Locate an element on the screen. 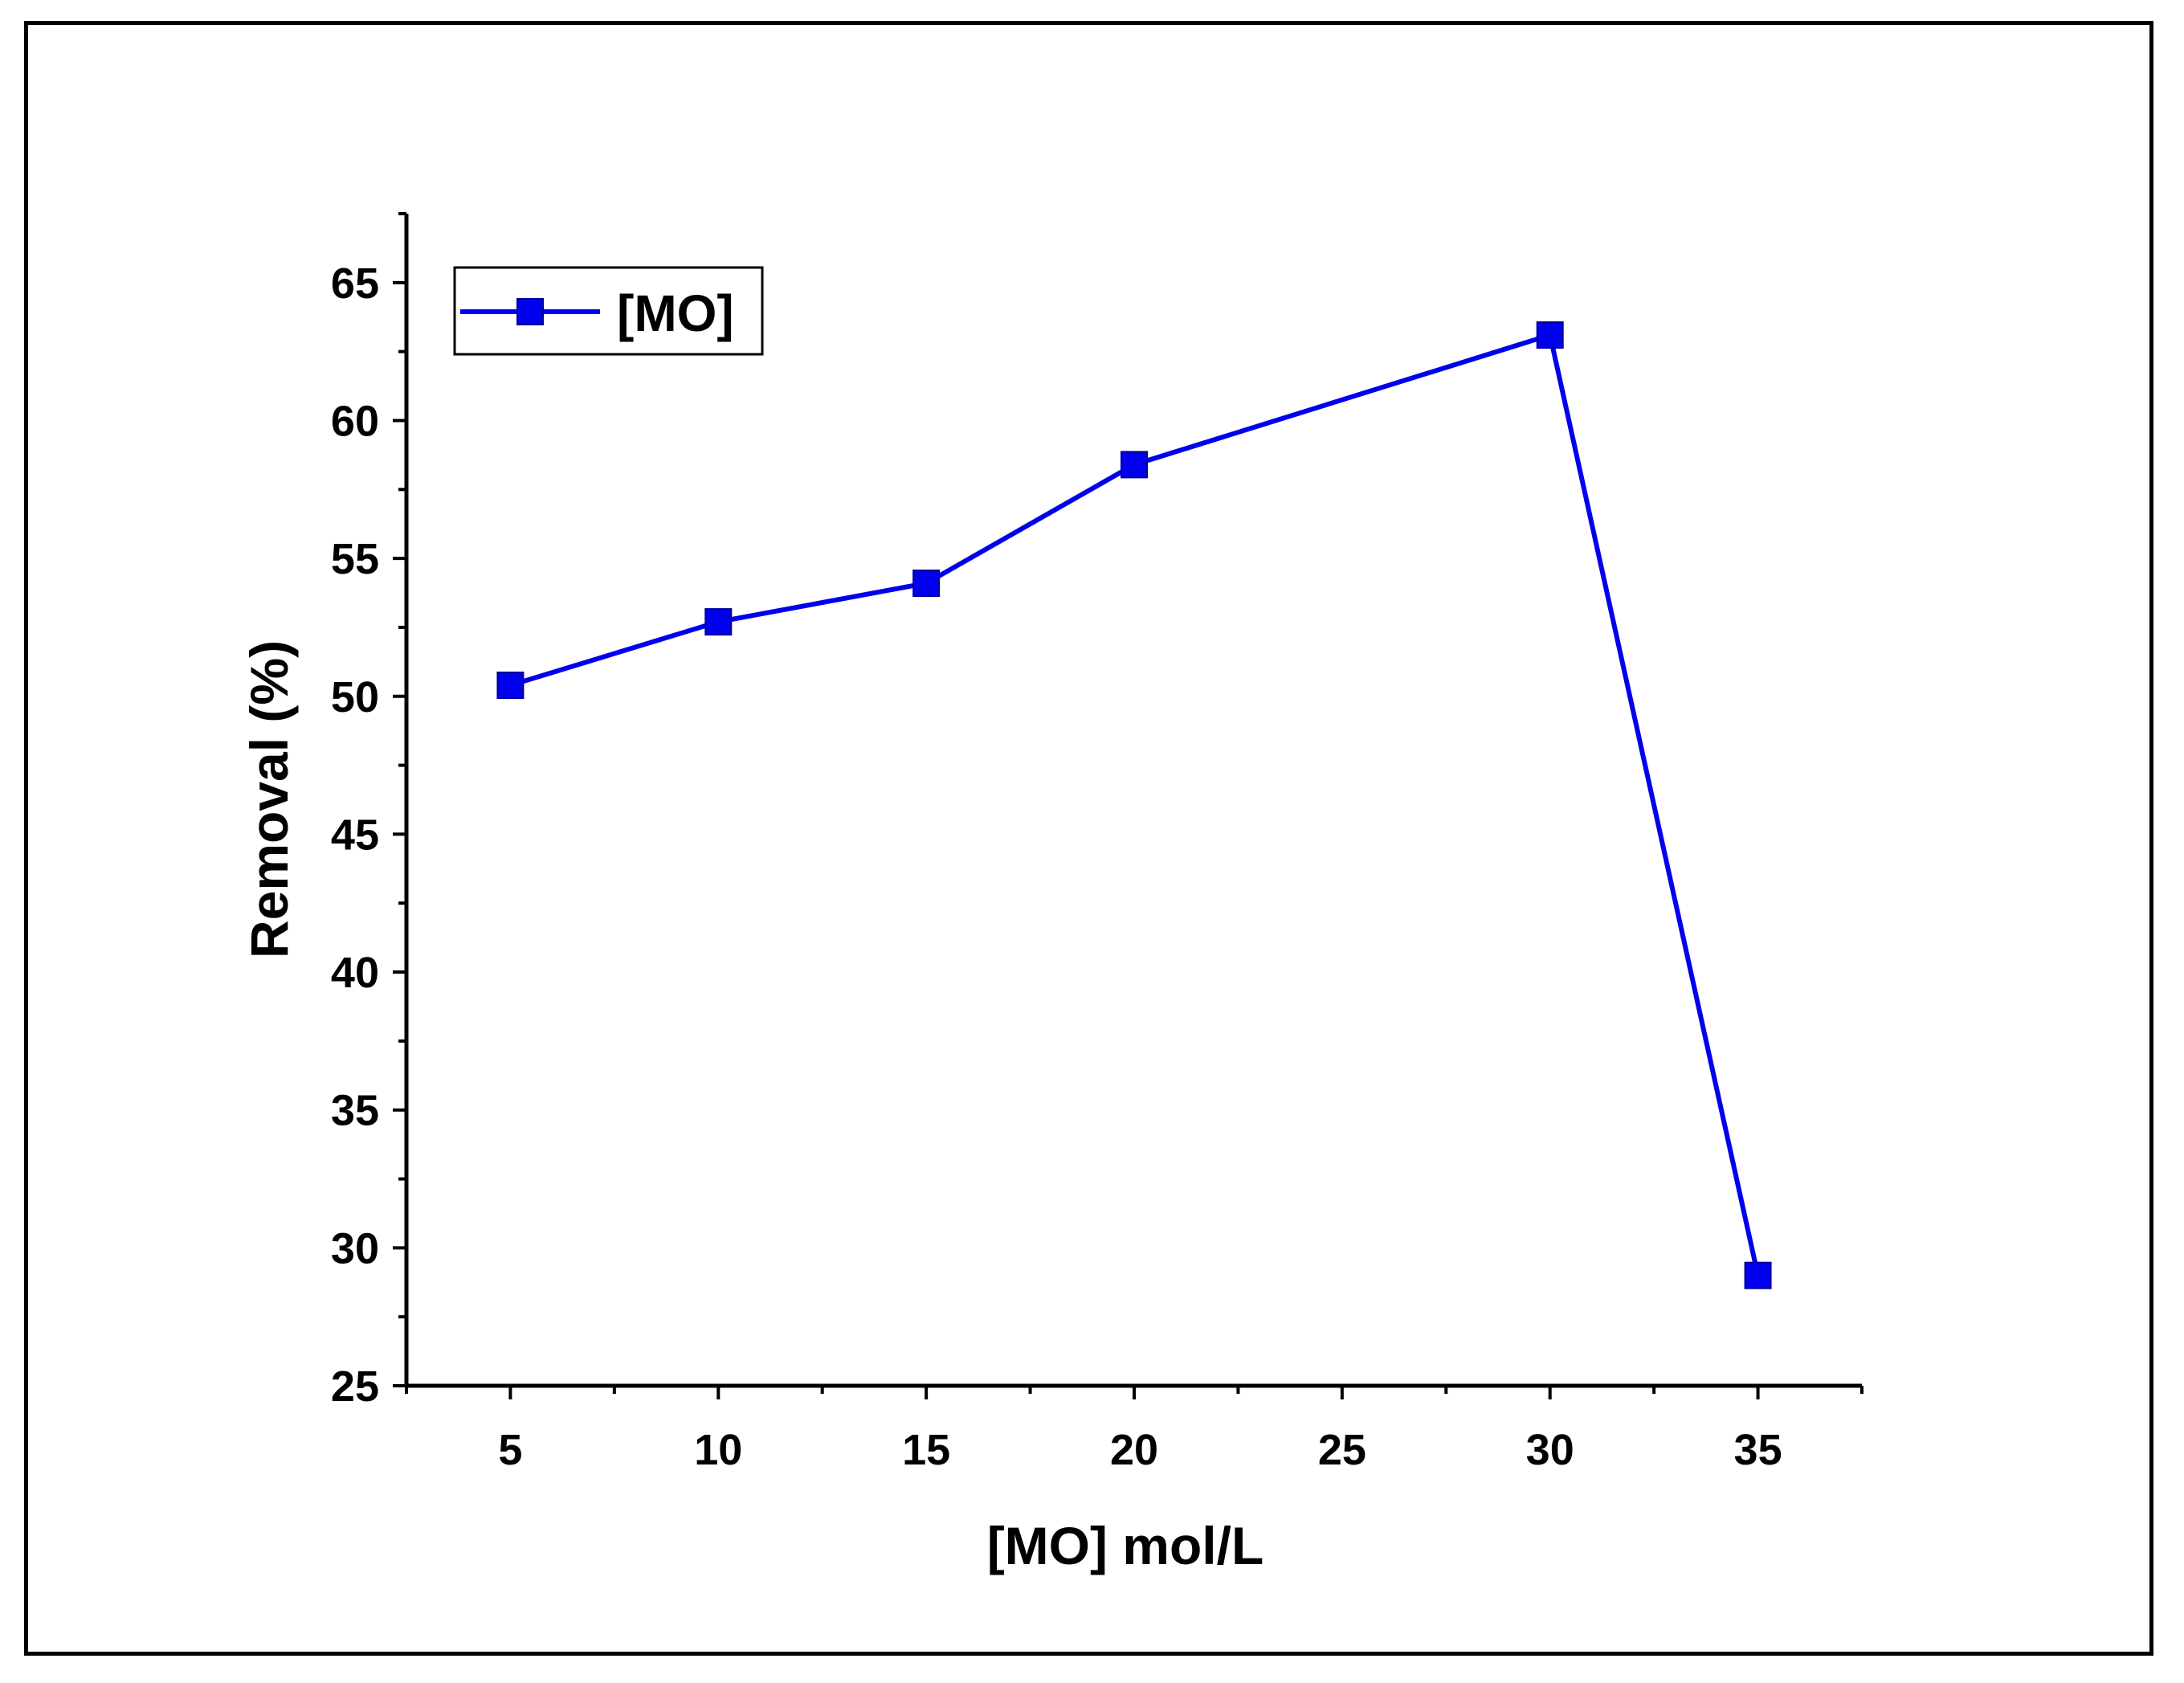 Image resolution: width=2184 pixels, height=1683 pixels. y-tick-label: 40 is located at coordinates (355, 973).